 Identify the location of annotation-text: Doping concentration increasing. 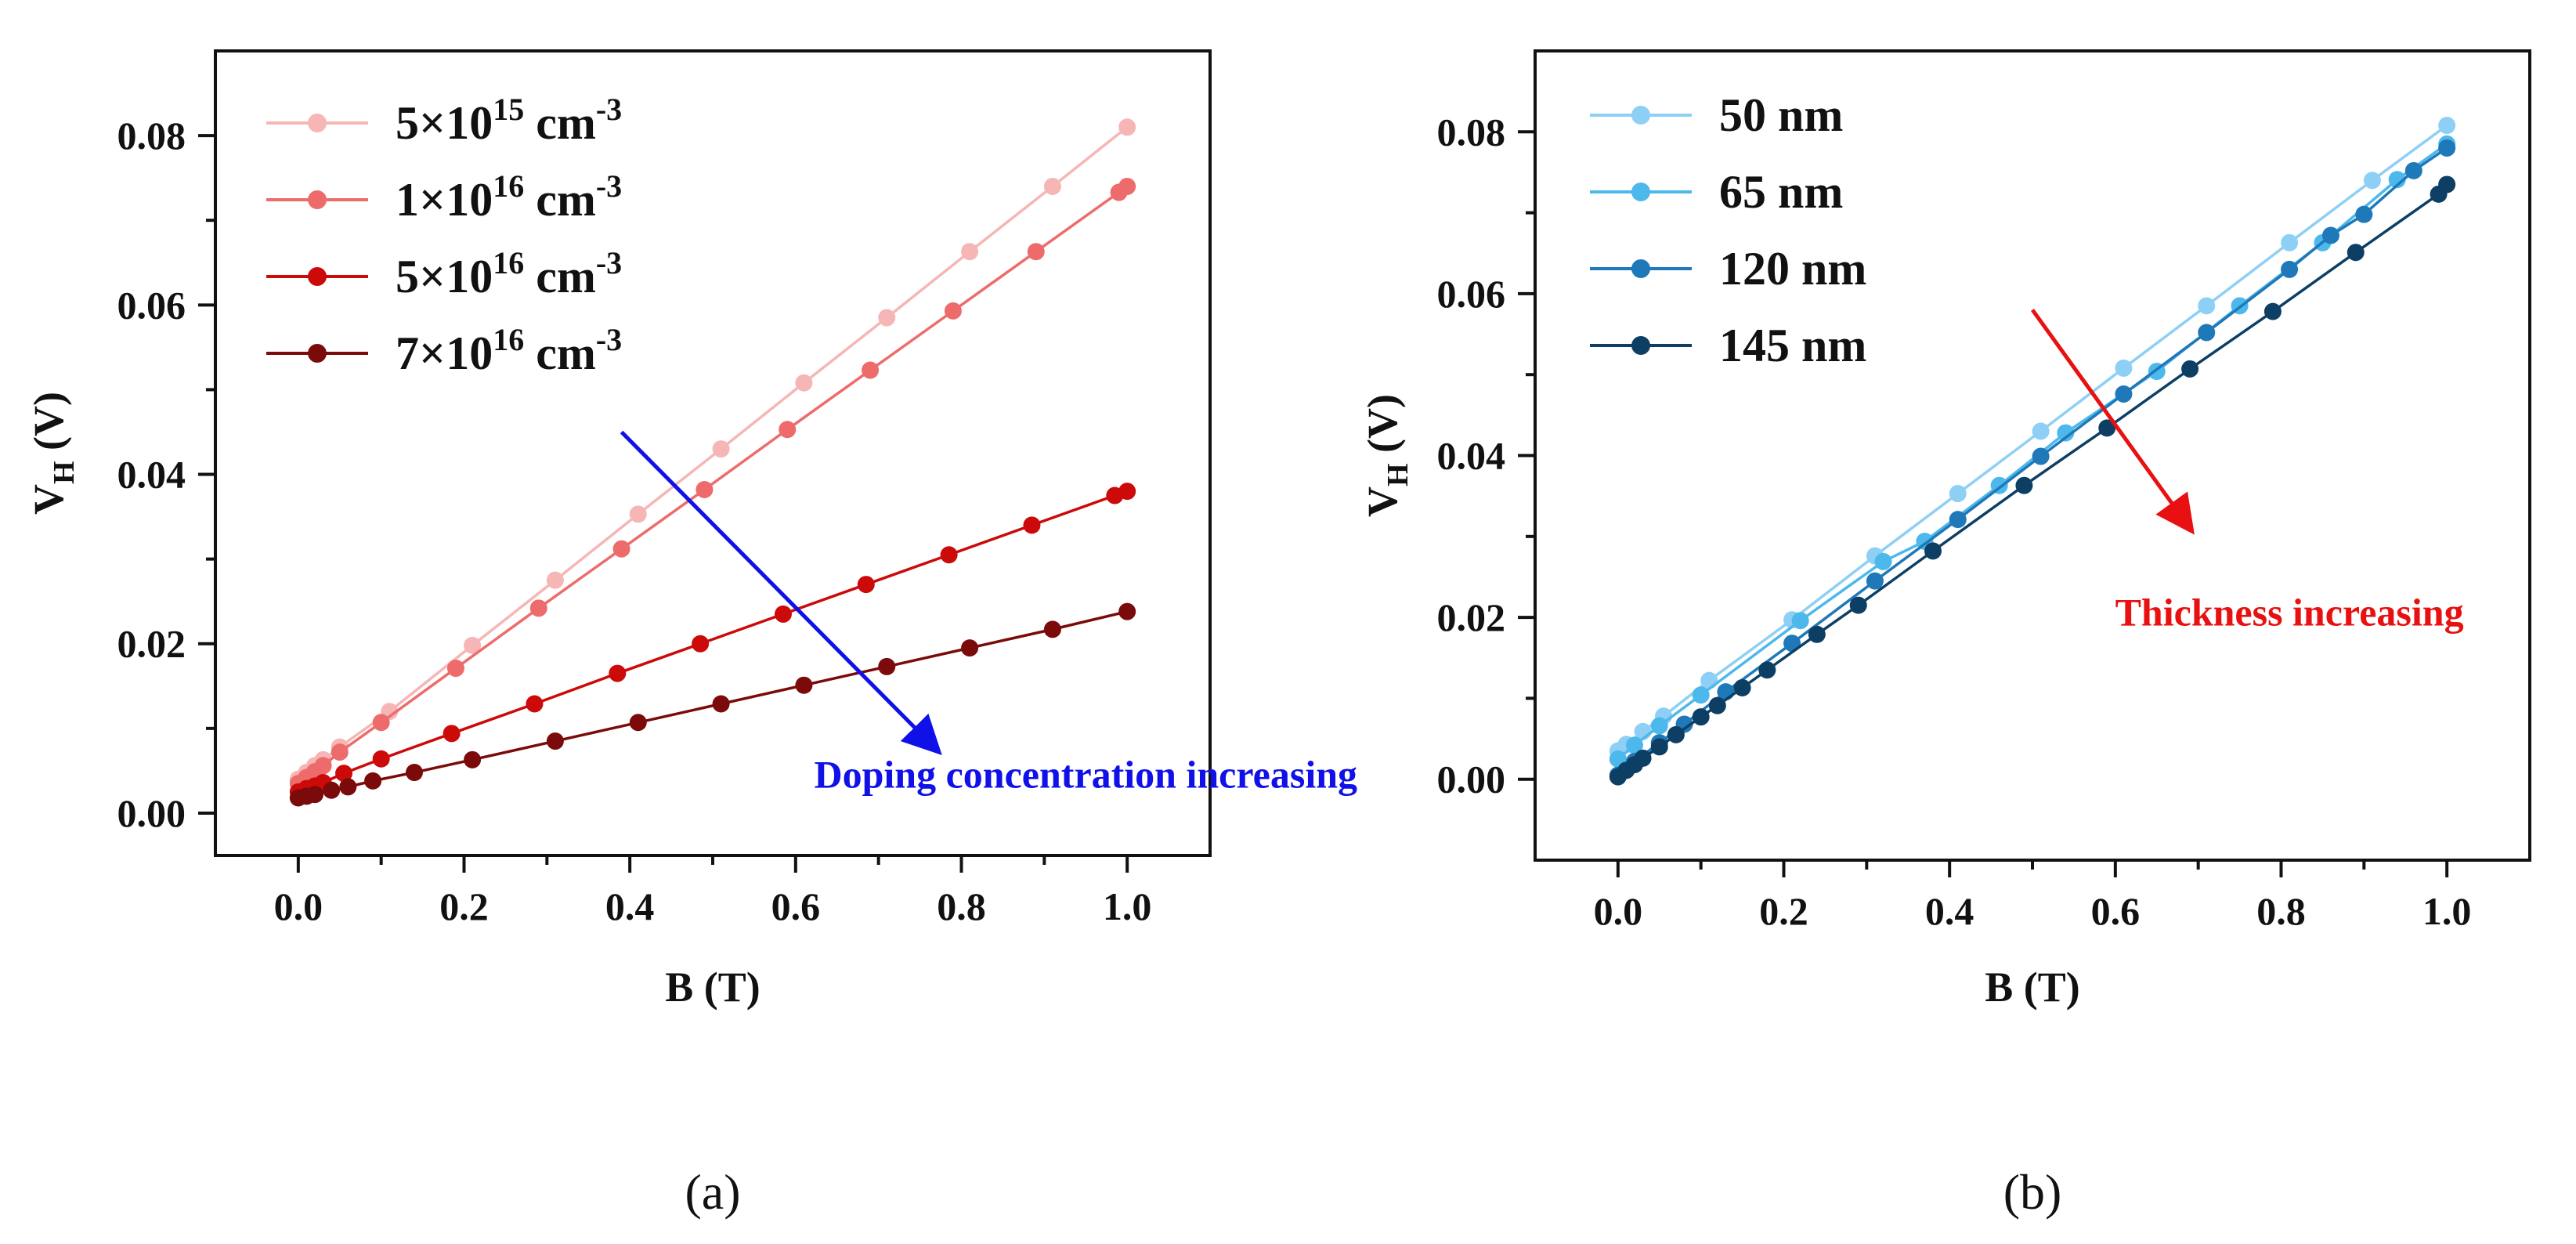
(1085, 775).